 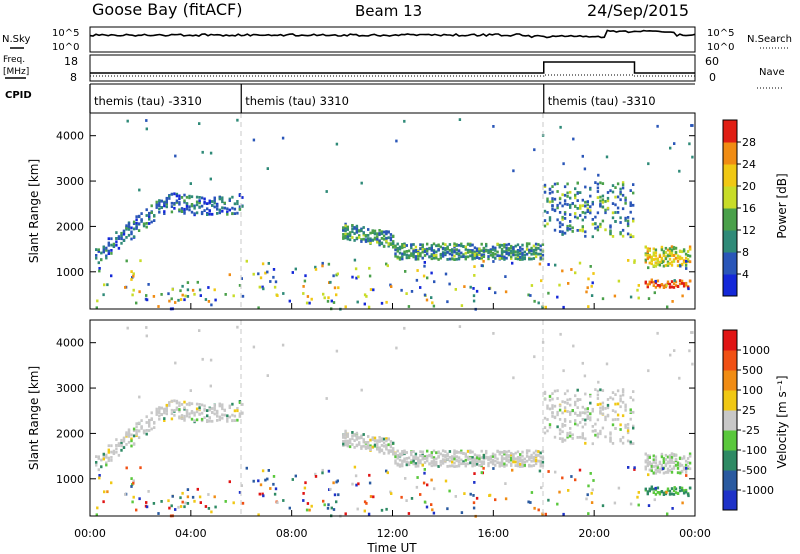 I want to click on nave-tick-bottom: 0, so click(x=712, y=77).